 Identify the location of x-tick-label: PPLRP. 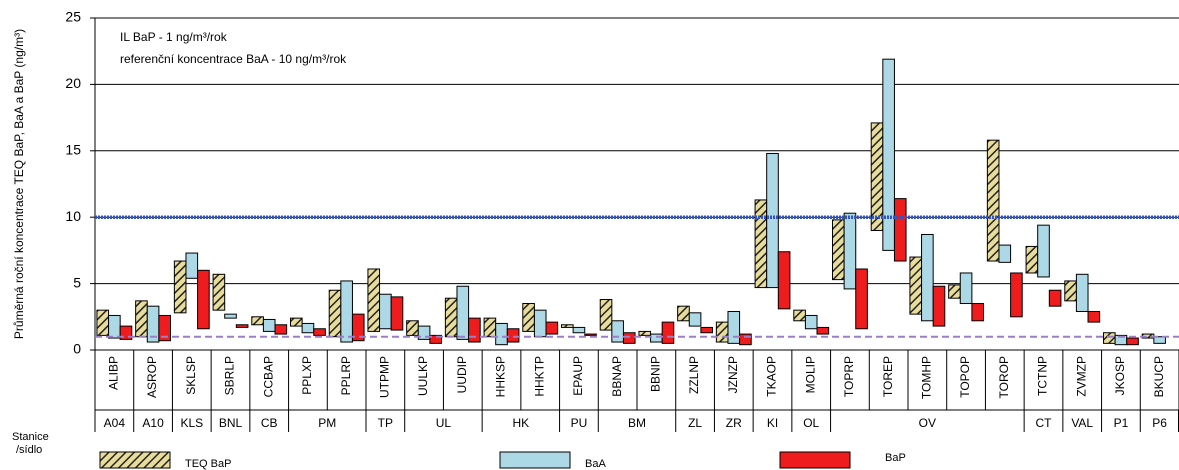
(346, 375).